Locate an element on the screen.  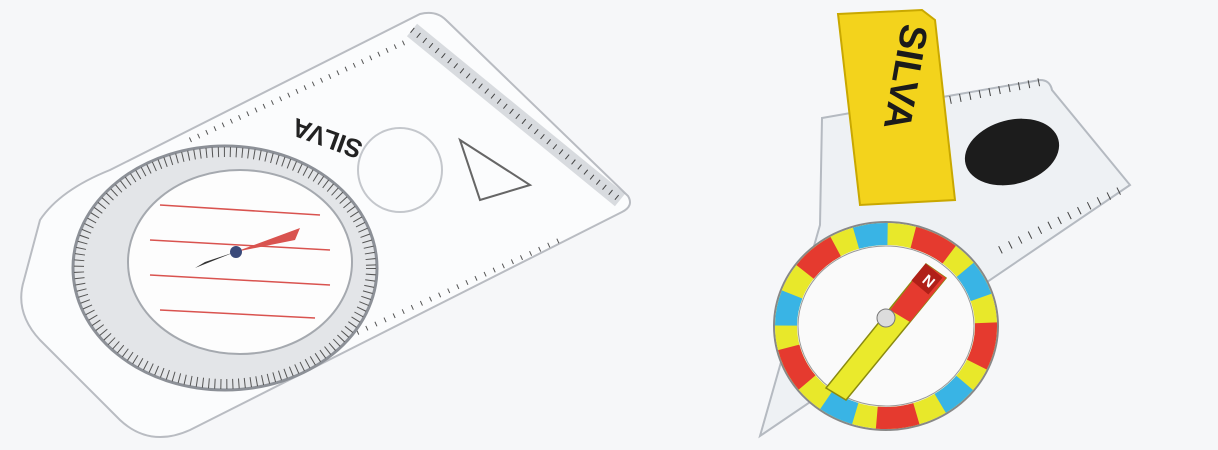
bezel-graduations is located at coordinates (225, 268).